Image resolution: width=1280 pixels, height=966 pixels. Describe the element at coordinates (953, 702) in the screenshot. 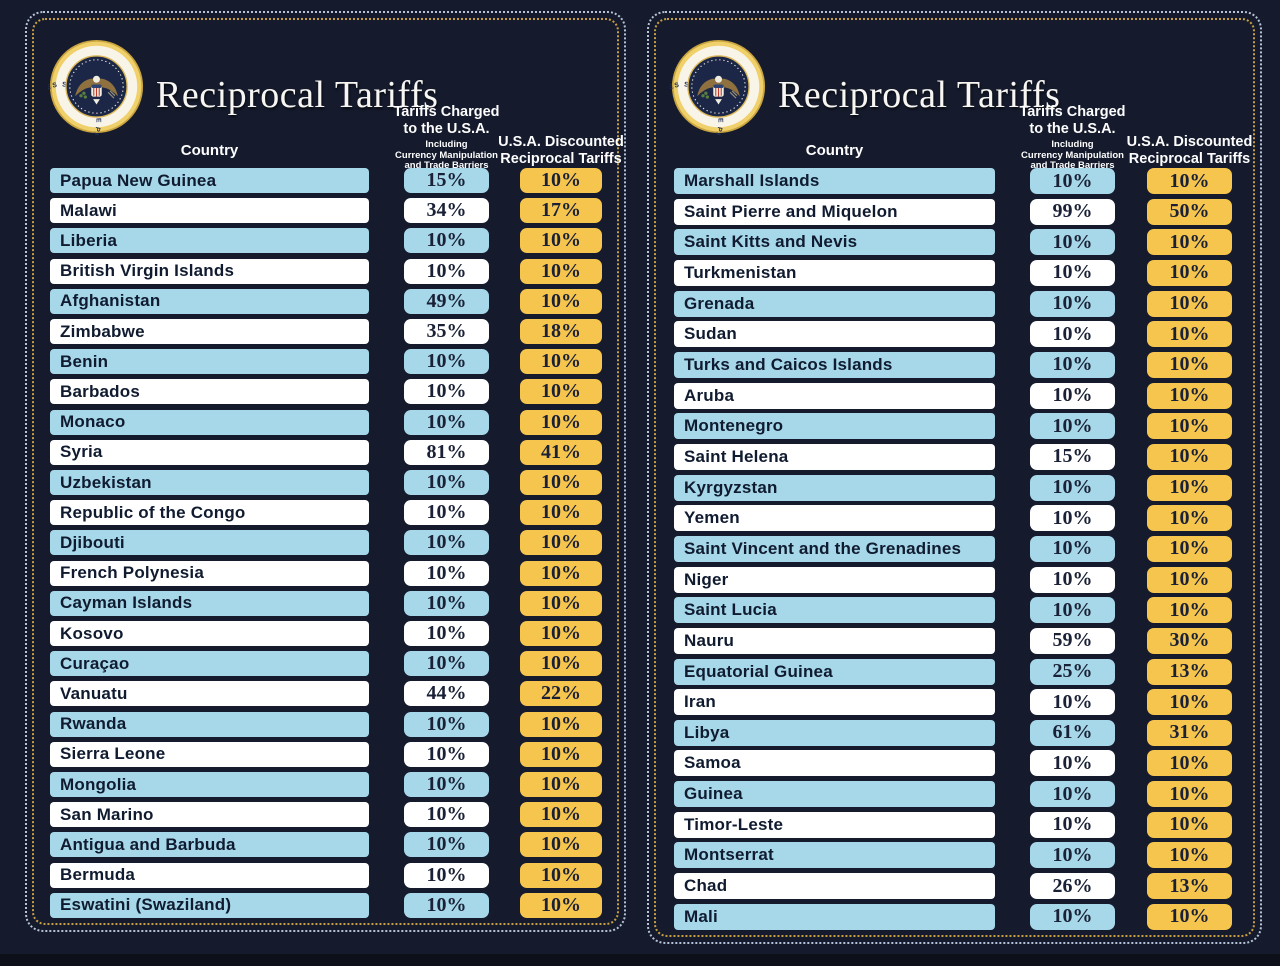

I see `table-row: Iran 10% 10%` at that location.